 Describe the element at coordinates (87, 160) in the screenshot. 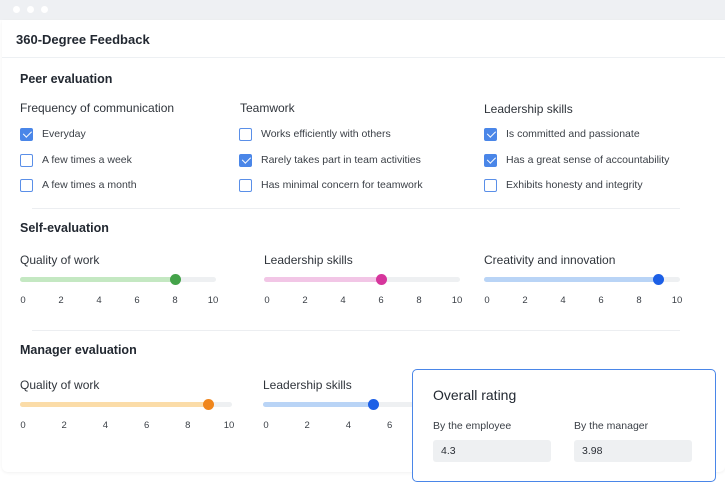

I see `checkbox-label: A few times a week` at that location.